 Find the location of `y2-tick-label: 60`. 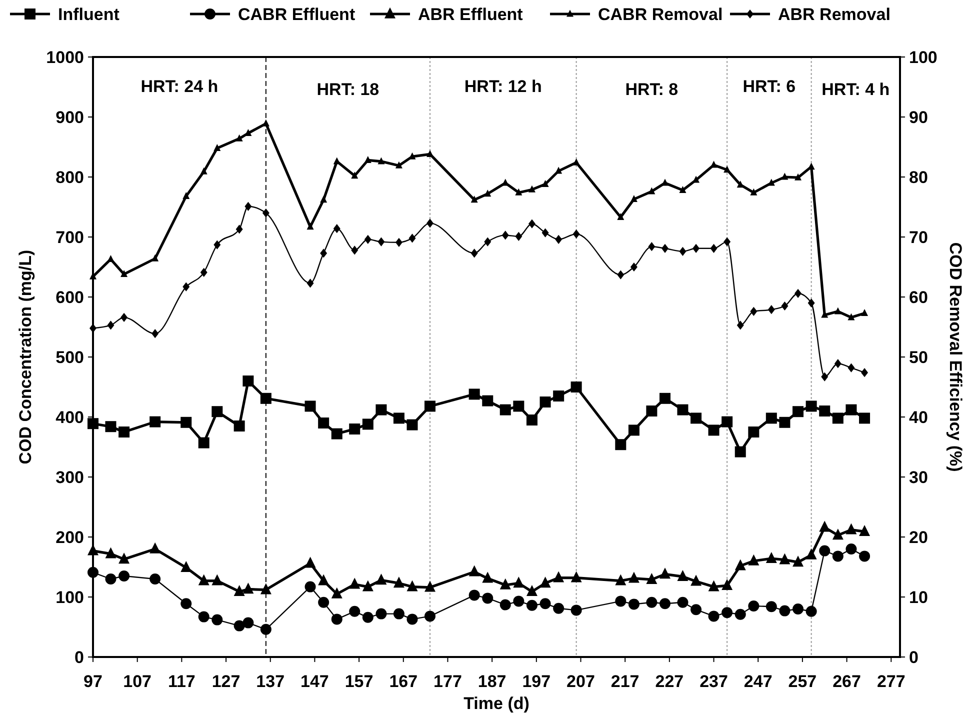

y2-tick-label: 60 is located at coordinates (918, 297).